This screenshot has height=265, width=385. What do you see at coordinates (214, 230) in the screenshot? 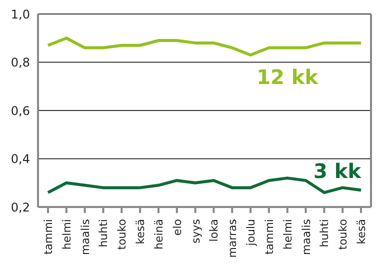
I see `x-tick-label: loka` at bounding box center [214, 230].